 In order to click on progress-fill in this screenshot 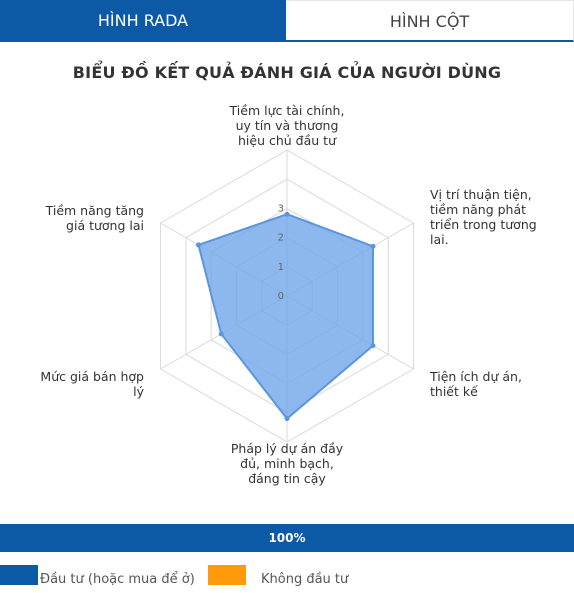, I will do `click(287, 538)`.